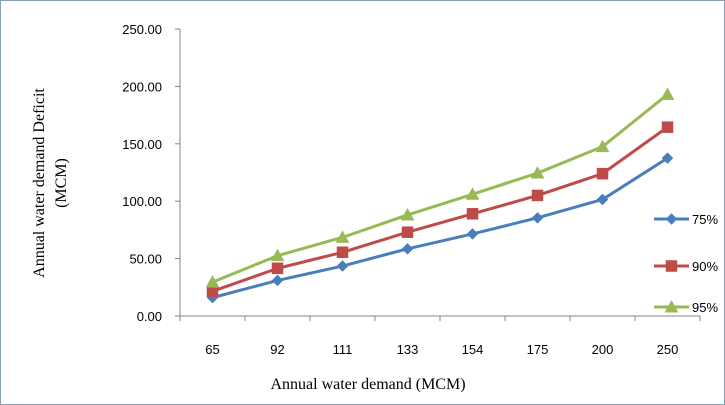 The height and width of the screenshot is (405, 725). I want to click on y-tick-label: 150.00, so click(142, 144).